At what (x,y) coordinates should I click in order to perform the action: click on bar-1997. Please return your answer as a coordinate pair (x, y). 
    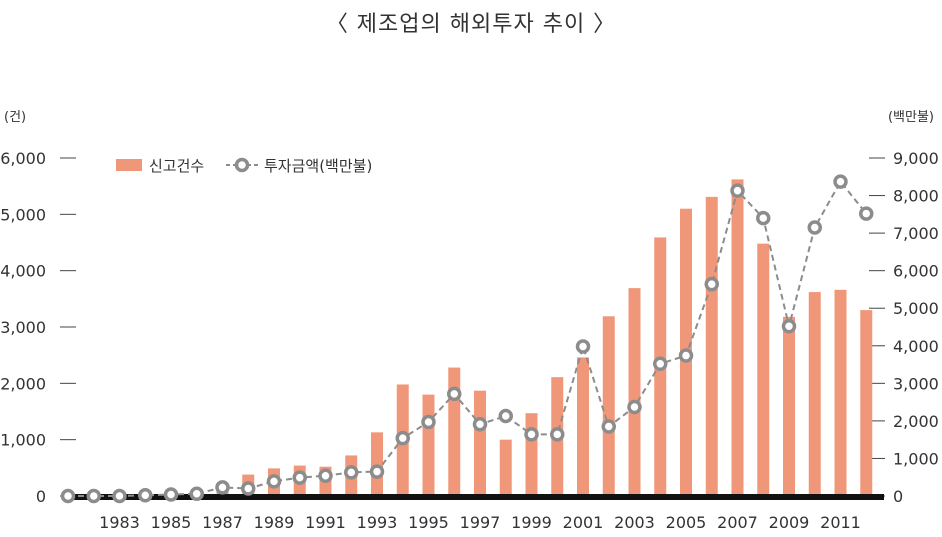
    Looking at the image, I should click on (480, 443).